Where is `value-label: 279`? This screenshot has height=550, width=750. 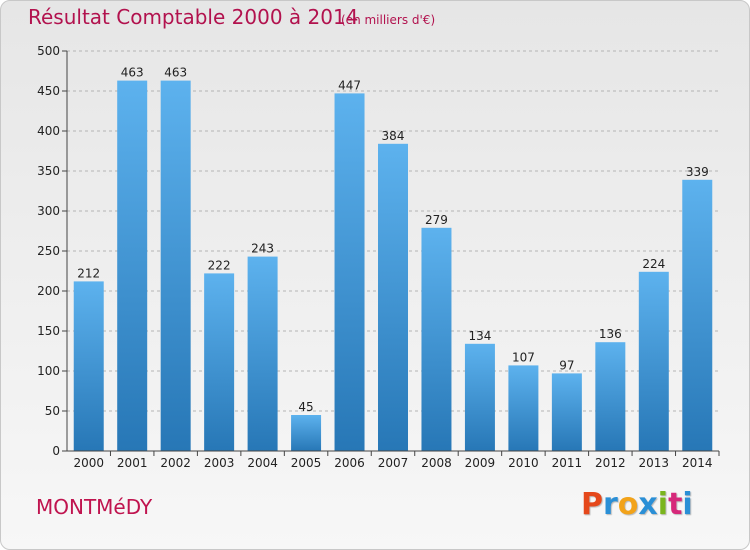
value-label: 279 is located at coordinates (436, 220).